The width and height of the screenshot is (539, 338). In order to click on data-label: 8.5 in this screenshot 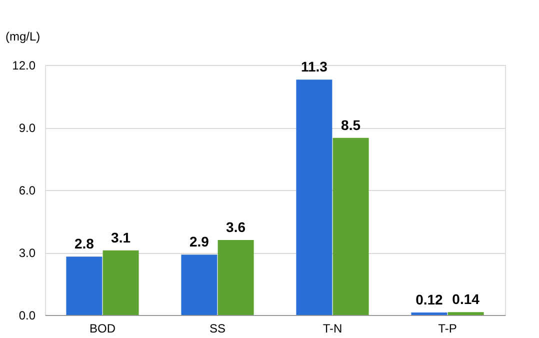, I will do `click(351, 124)`.